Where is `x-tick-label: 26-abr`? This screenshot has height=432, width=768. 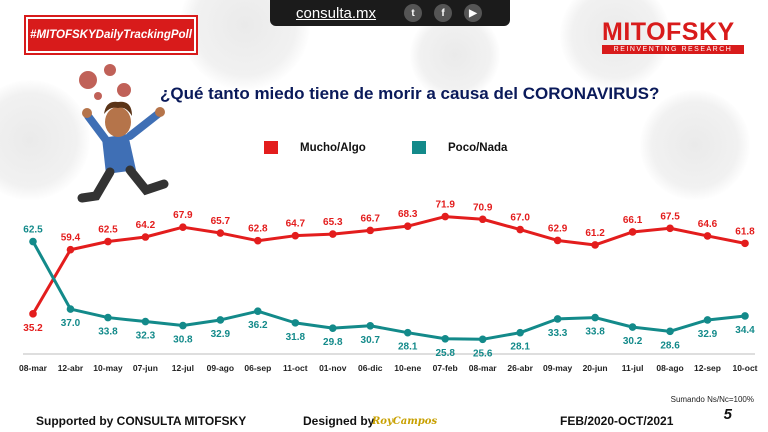
x-tick-label: 26-abr is located at coordinates (520, 368).